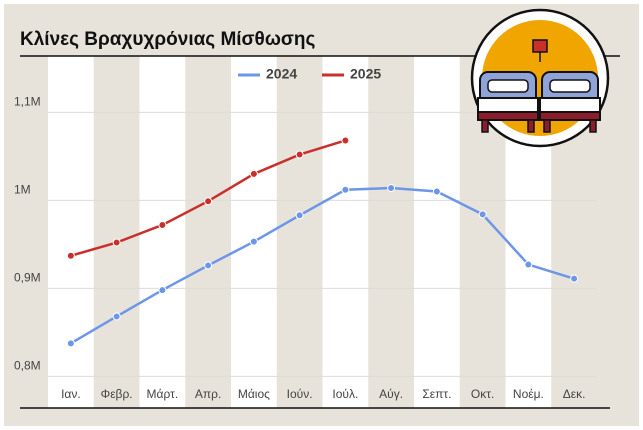  Describe the element at coordinates (27, 365) in the screenshot. I see `y-tick-label: 0,8M` at that location.